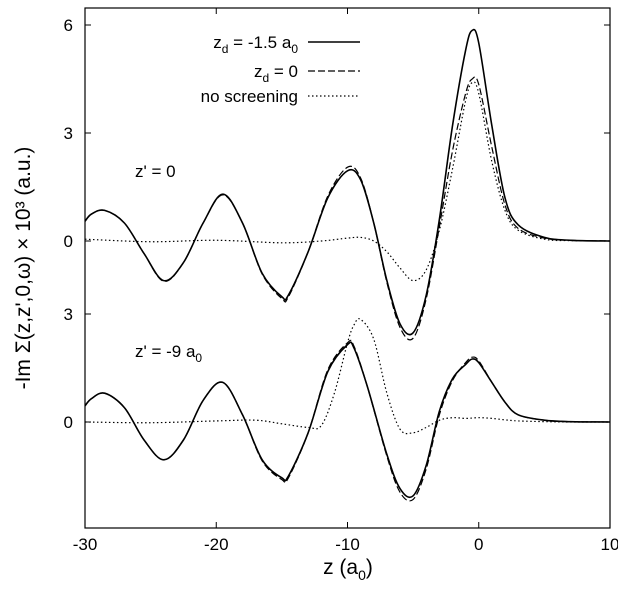 The height and width of the screenshot is (589, 618). Describe the element at coordinates (276, 73) in the screenshot. I see `legend-label-2: zd = 0` at that location.